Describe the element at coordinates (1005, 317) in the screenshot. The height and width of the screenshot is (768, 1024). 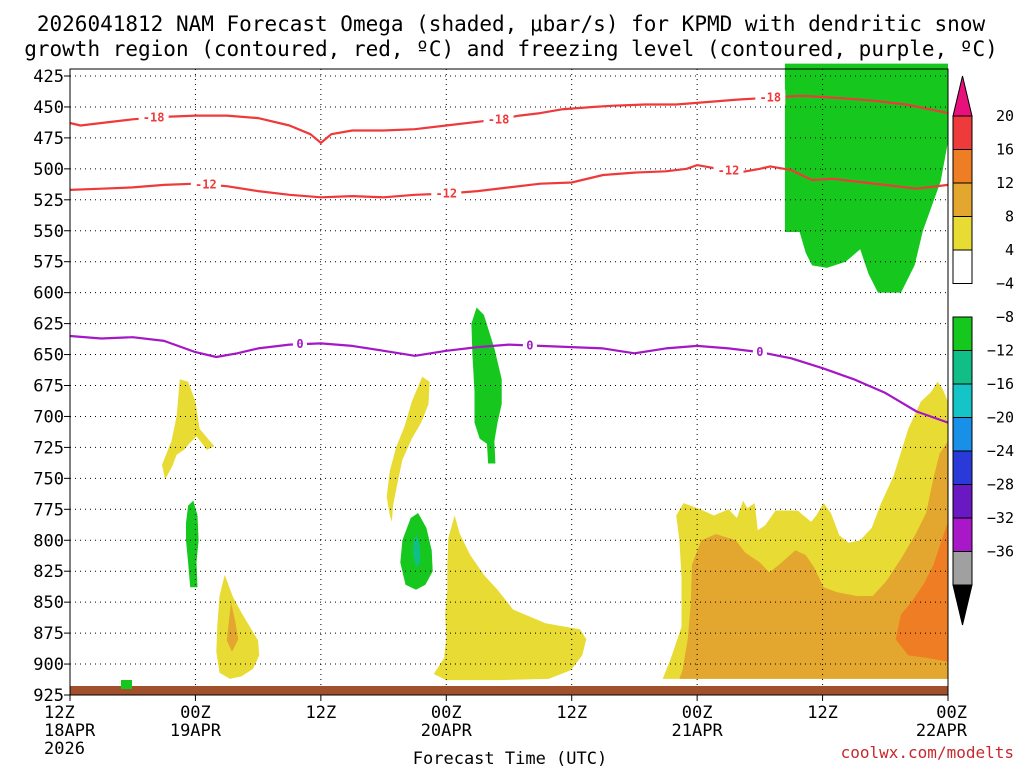
I see `colorbar-label: −8` at that location.